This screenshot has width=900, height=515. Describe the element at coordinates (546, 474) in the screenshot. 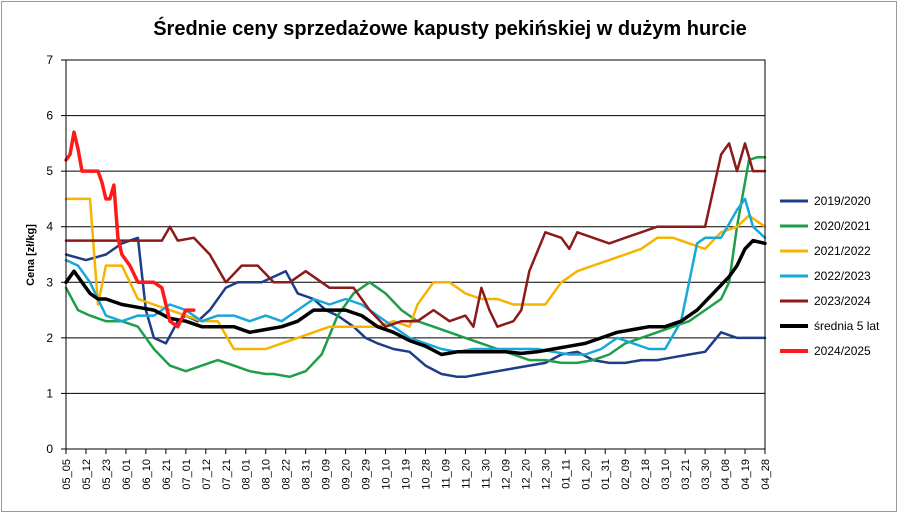

I see `x-tick-label: 12_30` at that location.